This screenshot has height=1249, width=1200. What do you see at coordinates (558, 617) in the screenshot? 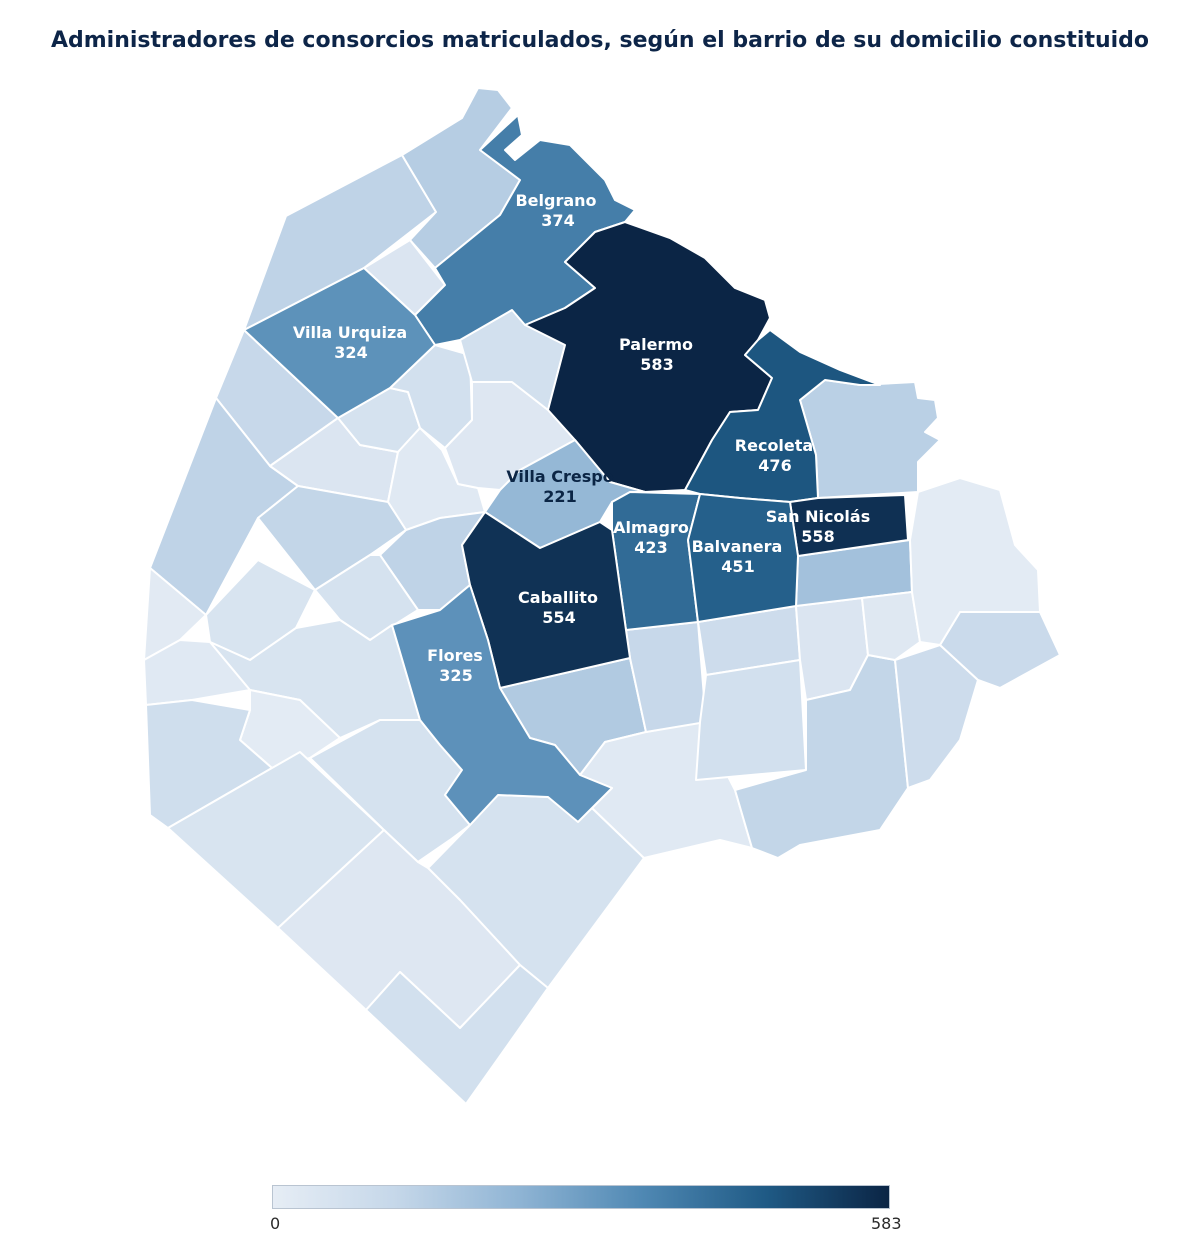
I see `label-value-caballito: 554` at bounding box center [558, 617].